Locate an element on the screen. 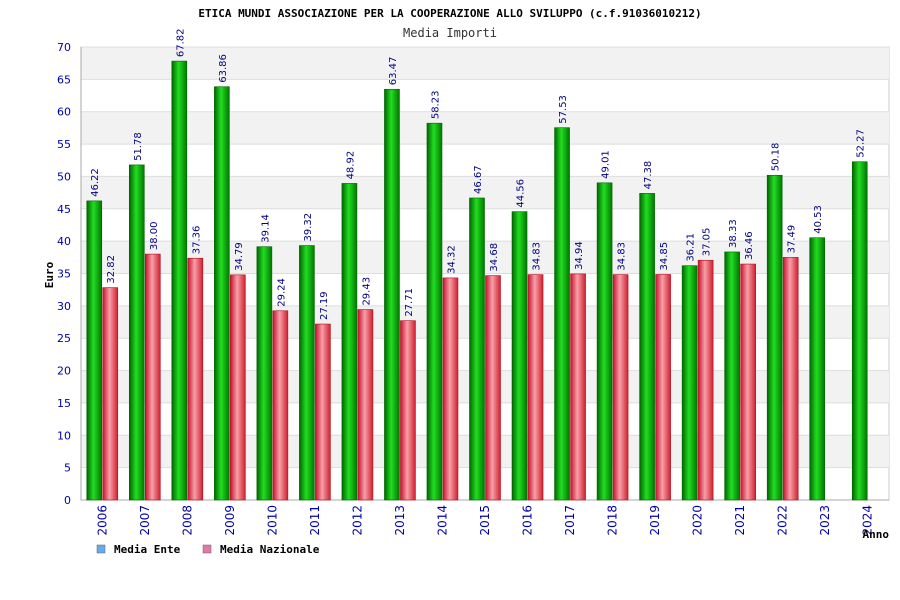 Image resolution: width=900 pixels, height=600 pixels. value-label-media-ente: 63.47 is located at coordinates (393, 71).